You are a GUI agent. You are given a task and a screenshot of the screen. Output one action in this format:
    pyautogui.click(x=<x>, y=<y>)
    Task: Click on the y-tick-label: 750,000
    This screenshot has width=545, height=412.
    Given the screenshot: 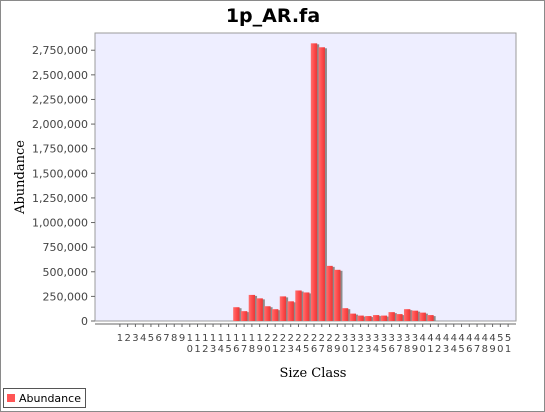 What is the action you would take?
    pyautogui.click(x=66, y=247)
    